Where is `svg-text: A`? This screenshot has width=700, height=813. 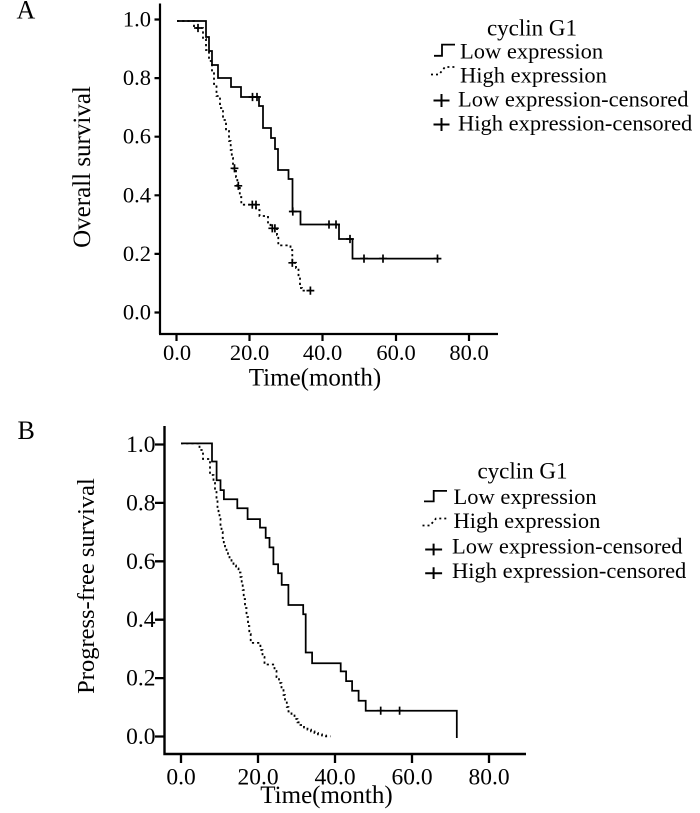 svg-text: A is located at coordinates (26, 12).